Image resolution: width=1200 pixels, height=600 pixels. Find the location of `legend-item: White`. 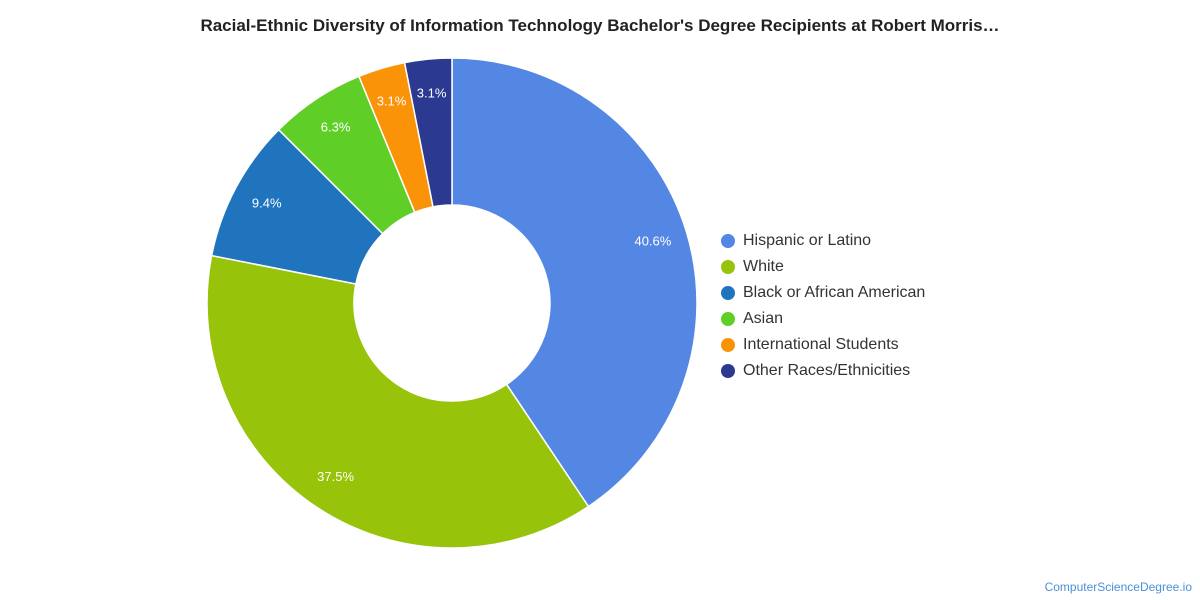

legend-item: White is located at coordinates (823, 267).